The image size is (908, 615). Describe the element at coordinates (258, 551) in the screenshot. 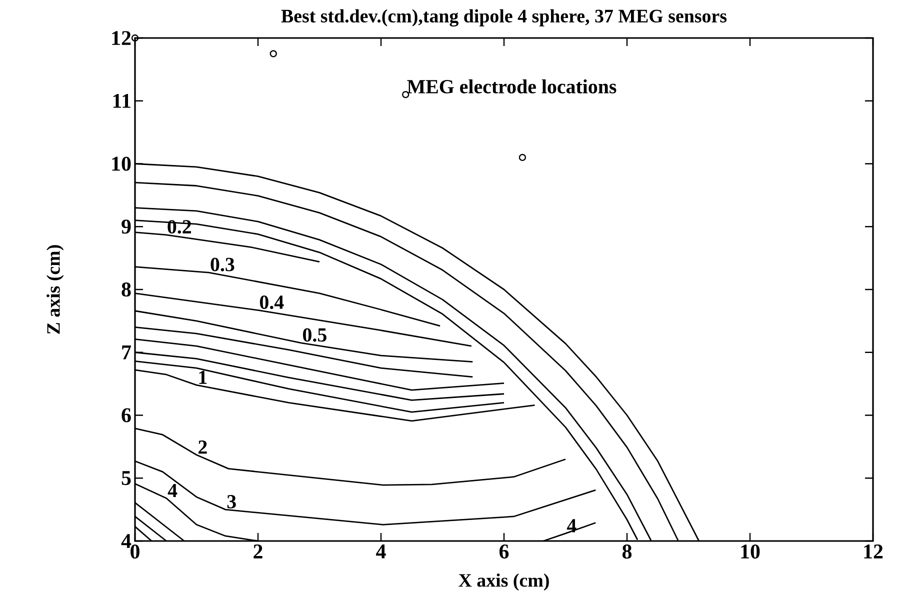

I see `x-tick-label: 2` at that location.